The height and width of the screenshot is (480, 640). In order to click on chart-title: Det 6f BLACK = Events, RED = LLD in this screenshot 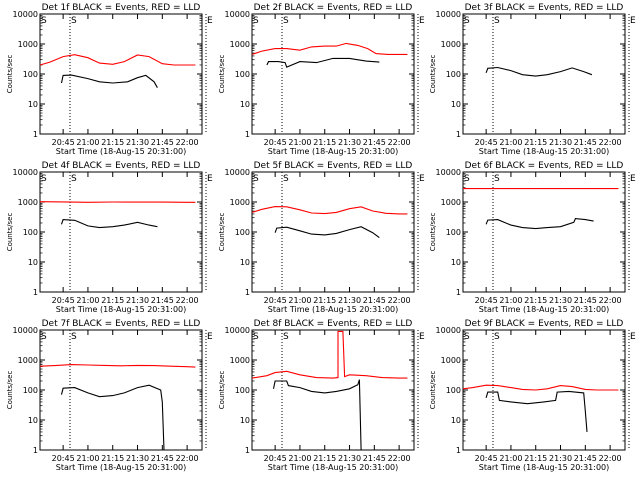, I will do `click(544, 166)`.